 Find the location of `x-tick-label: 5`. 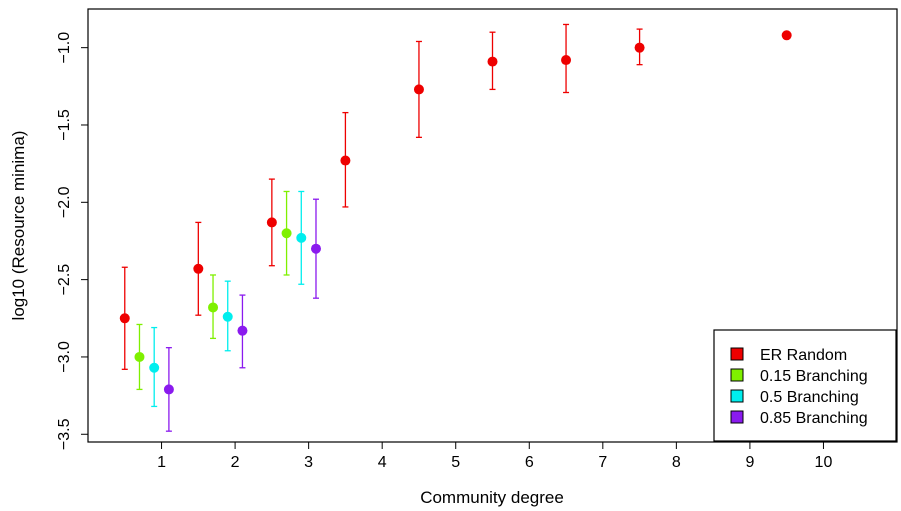

x-tick-label: 5 is located at coordinates (455, 462).